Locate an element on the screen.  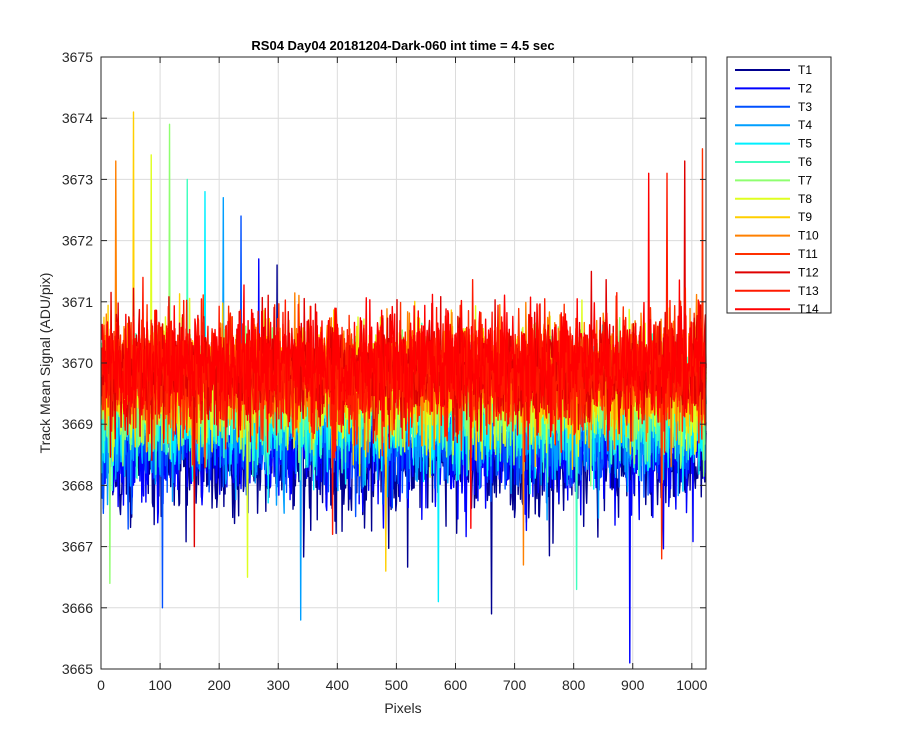
x-tick-label: 200 is located at coordinates (219, 685).